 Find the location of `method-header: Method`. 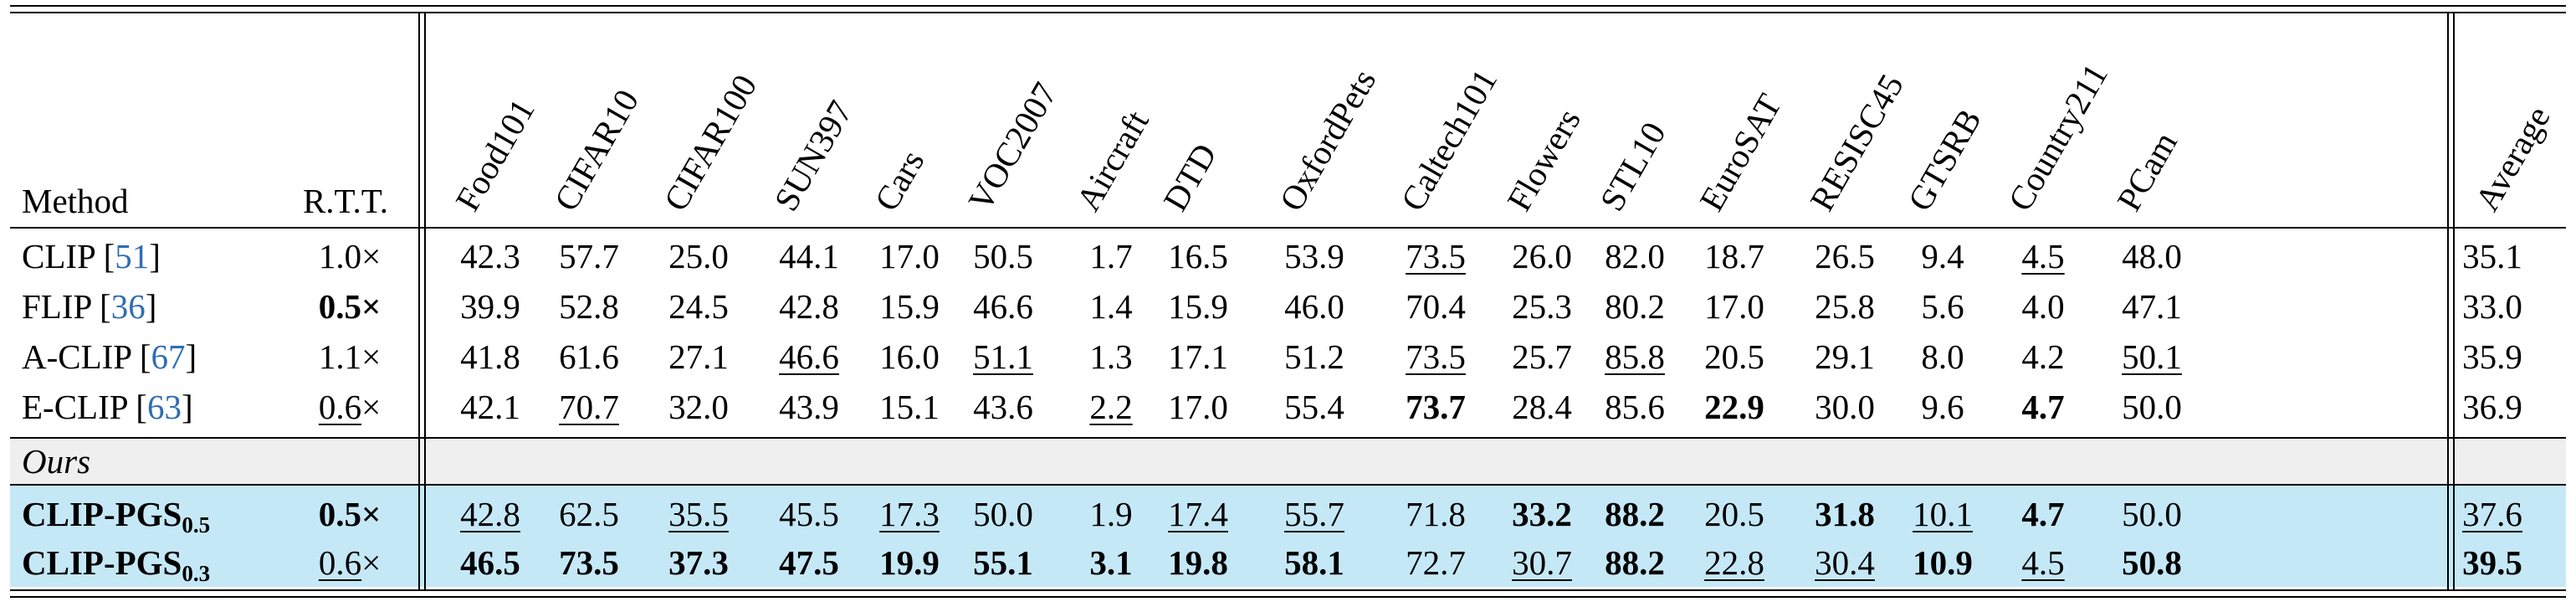

method-header: Method is located at coordinates (76, 201).